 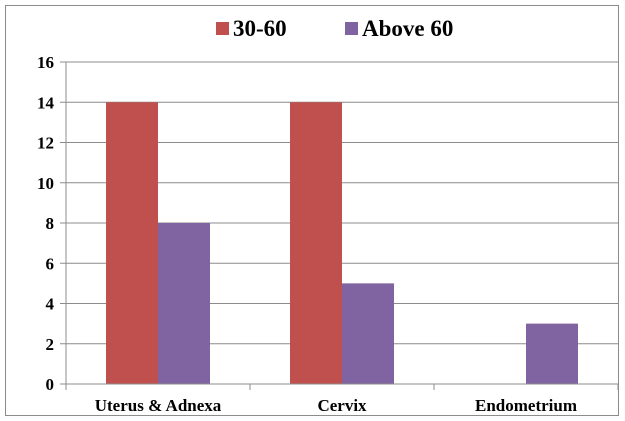 What do you see at coordinates (50, 263) in the screenshot?
I see `y-tick-label: 6` at bounding box center [50, 263].